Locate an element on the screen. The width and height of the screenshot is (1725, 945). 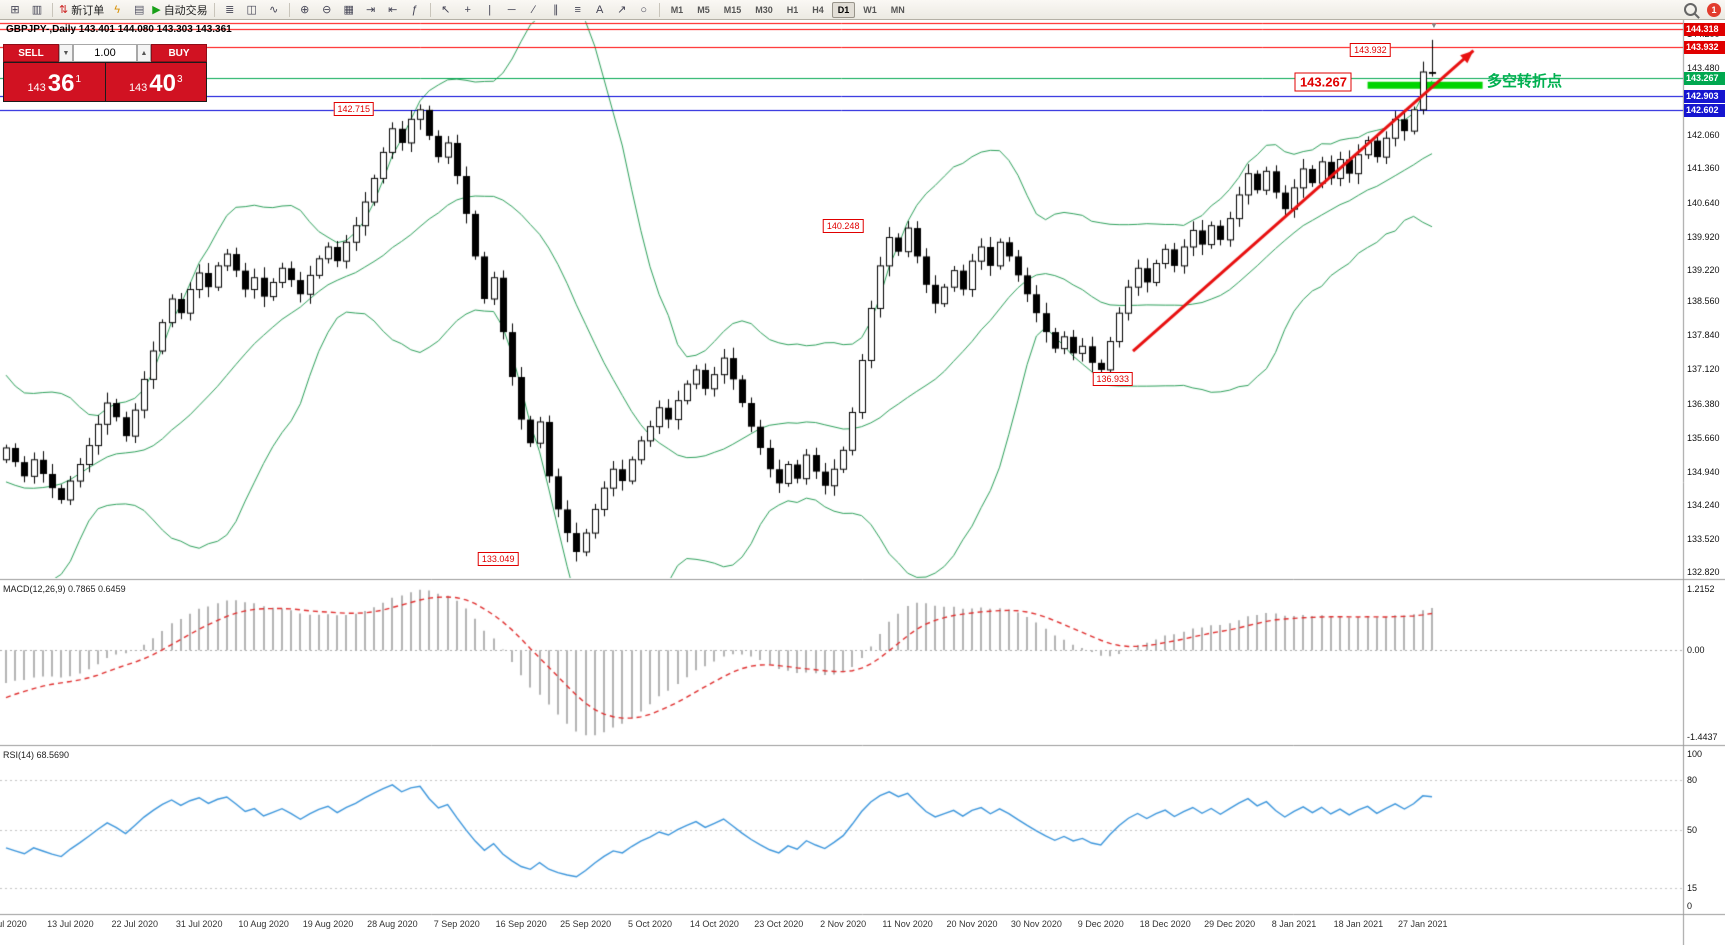
autotrading-button: ▶ 自动交易 is located at coordinates (179, 10).